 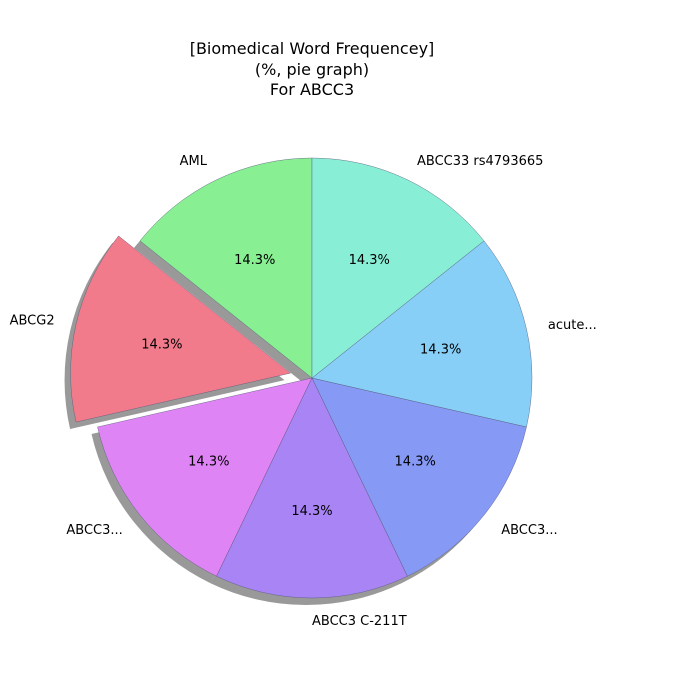 What do you see at coordinates (208, 461) in the screenshot?
I see `slice-percent-label-2: 14.3%` at bounding box center [208, 461].